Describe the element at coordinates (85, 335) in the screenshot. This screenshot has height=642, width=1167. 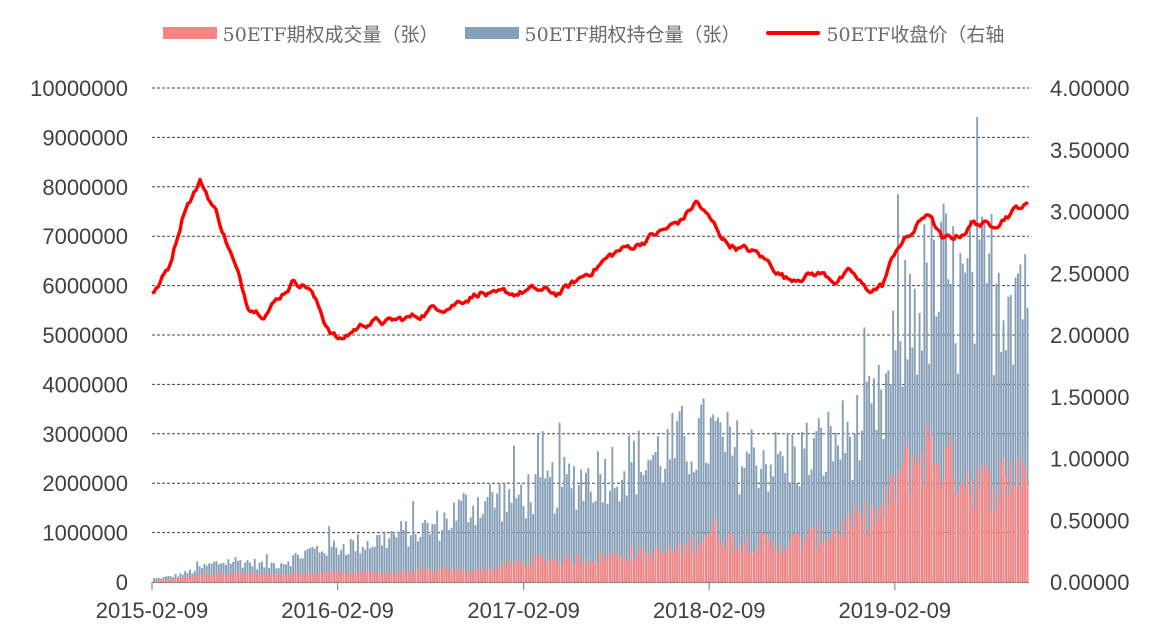
I see `y-tick-label: 5000000` at that location.